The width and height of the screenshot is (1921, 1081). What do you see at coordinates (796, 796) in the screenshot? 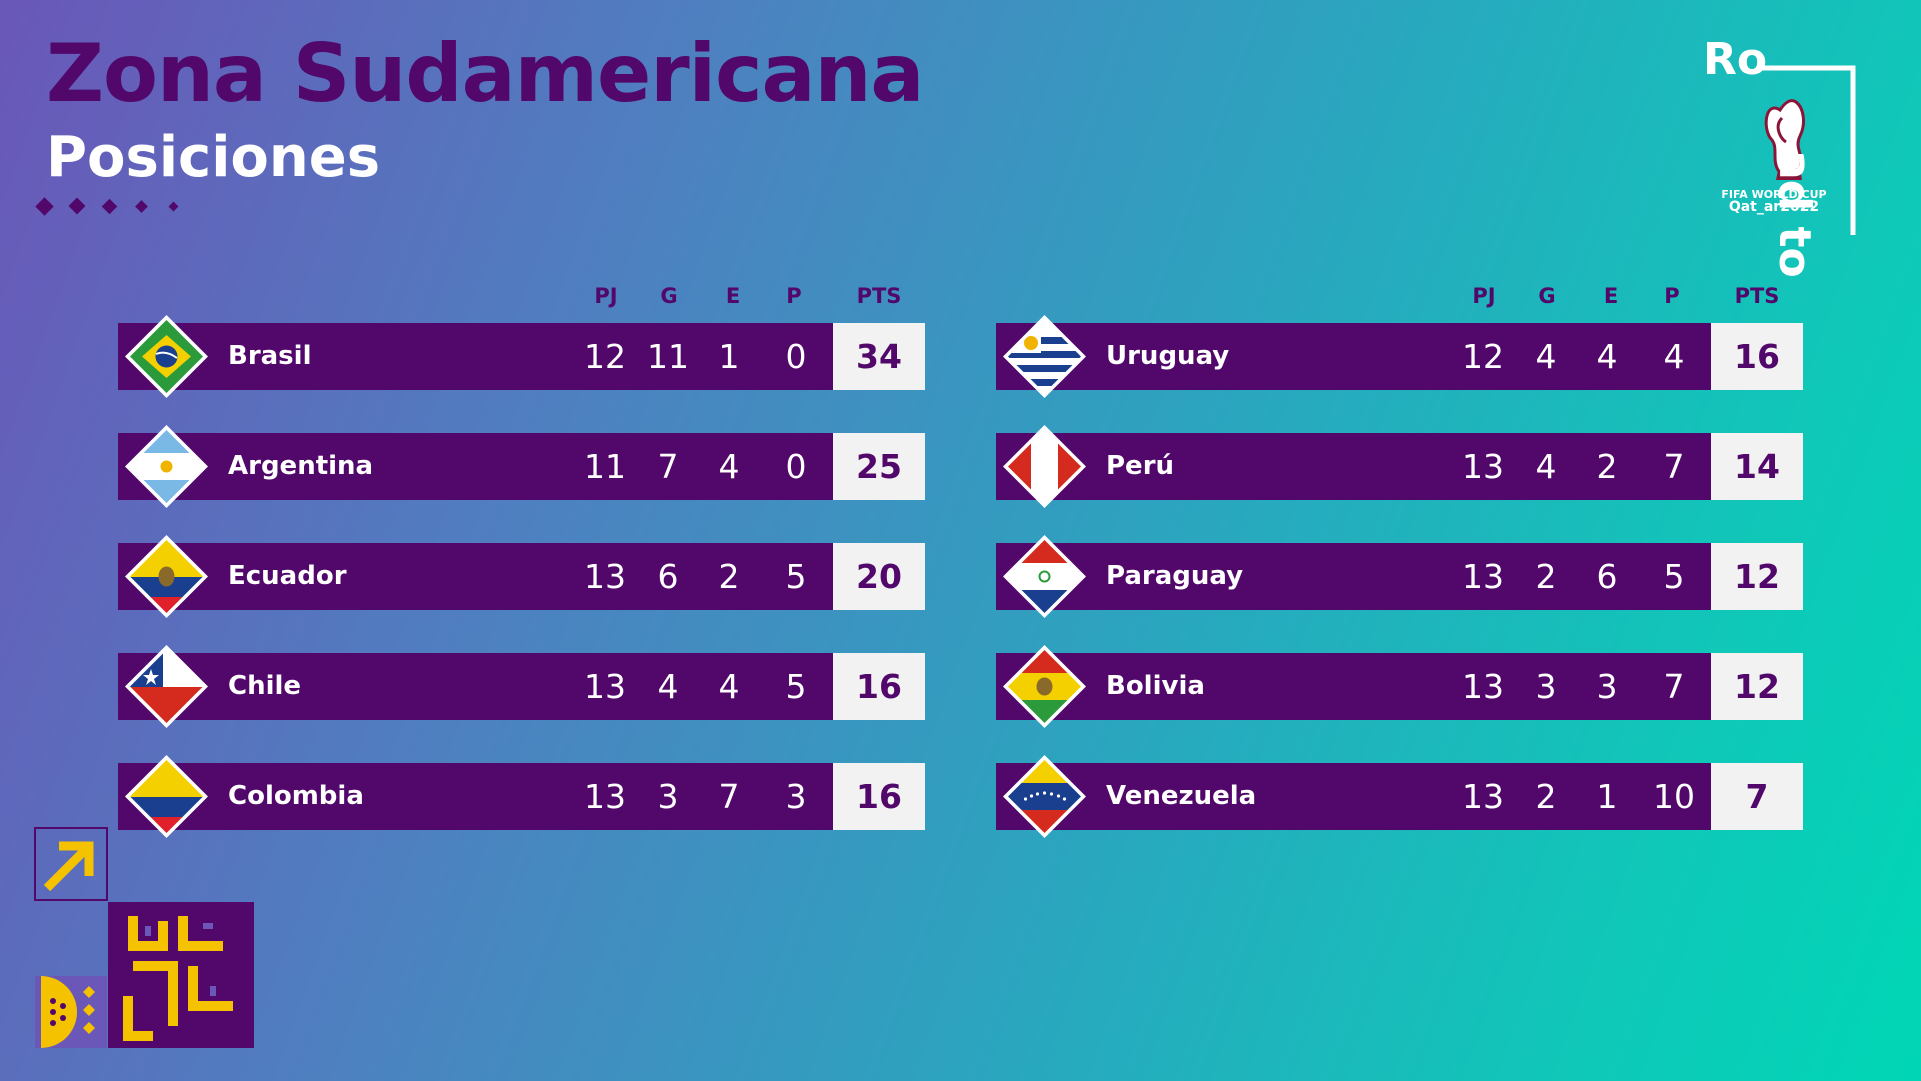
I see `stat-p: 3` at bounding box center [796, 796].